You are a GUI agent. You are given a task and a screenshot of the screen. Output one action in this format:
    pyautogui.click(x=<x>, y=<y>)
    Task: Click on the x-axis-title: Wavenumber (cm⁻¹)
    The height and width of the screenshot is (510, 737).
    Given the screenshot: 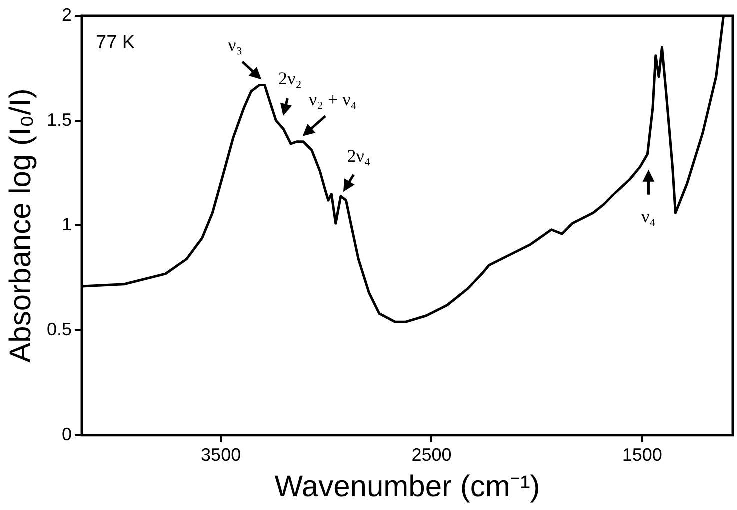 What is the action you would take?
    pyautogui.click(x=407, y=487)
    